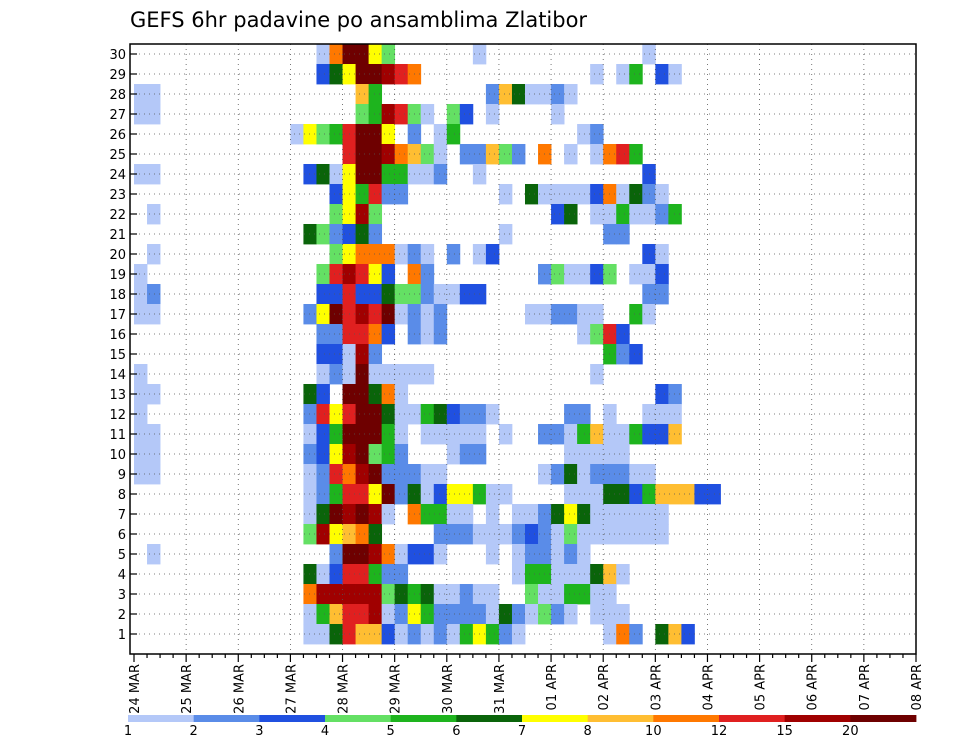 The height and width of the screenshot is (742, 960). Describe the element at coordinates (291, 689) in the screenshot. I see `x-tick-label: 27 MAR` at that location.